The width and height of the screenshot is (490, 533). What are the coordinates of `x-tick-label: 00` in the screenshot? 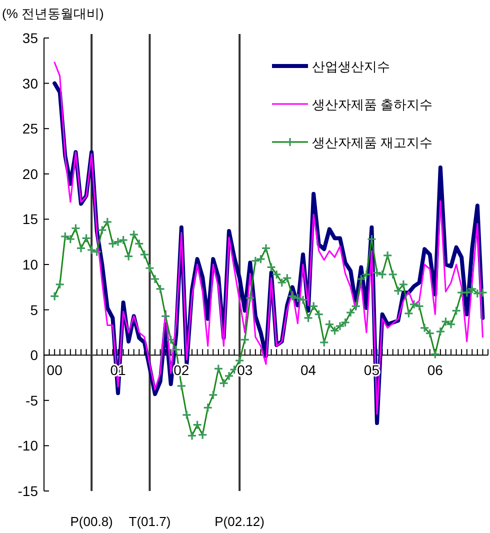 It's located at (54, 370).